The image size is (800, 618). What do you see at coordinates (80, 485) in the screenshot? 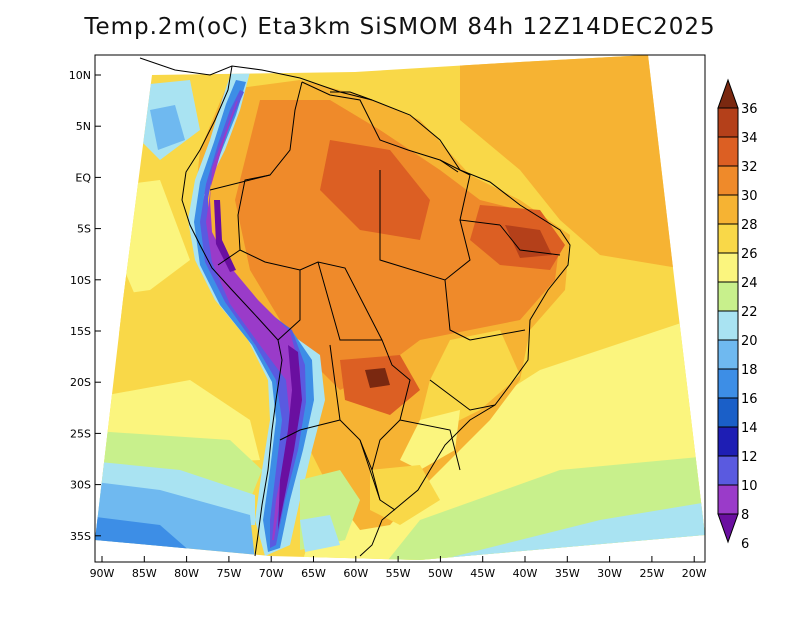
I see `lat-tick-label: 30S` at bounding box center [80, 485].